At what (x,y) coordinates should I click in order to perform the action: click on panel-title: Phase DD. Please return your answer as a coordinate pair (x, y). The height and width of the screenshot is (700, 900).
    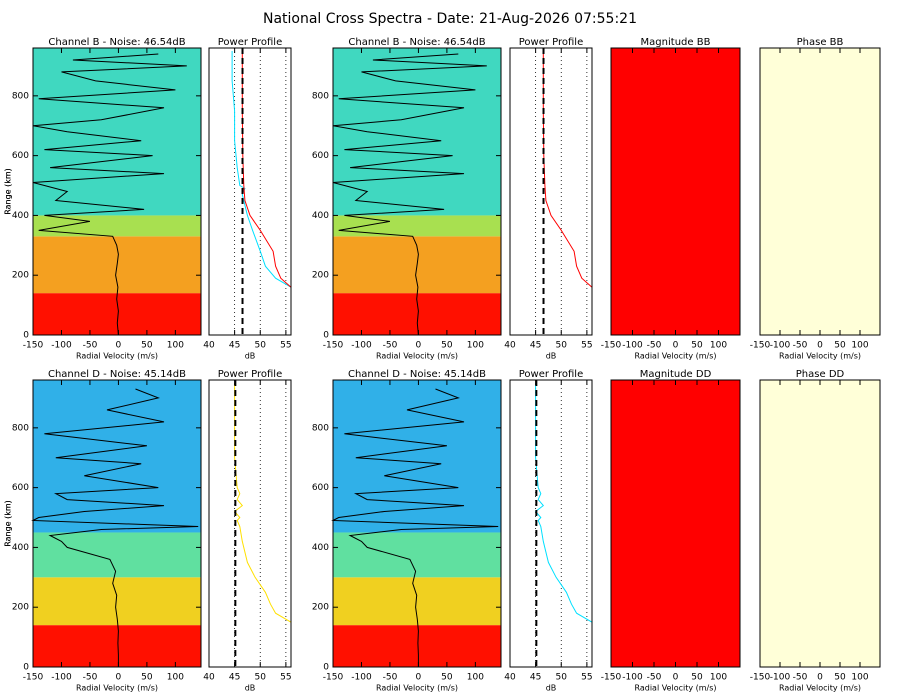
    Looking at the image, I should click on (820, 374).